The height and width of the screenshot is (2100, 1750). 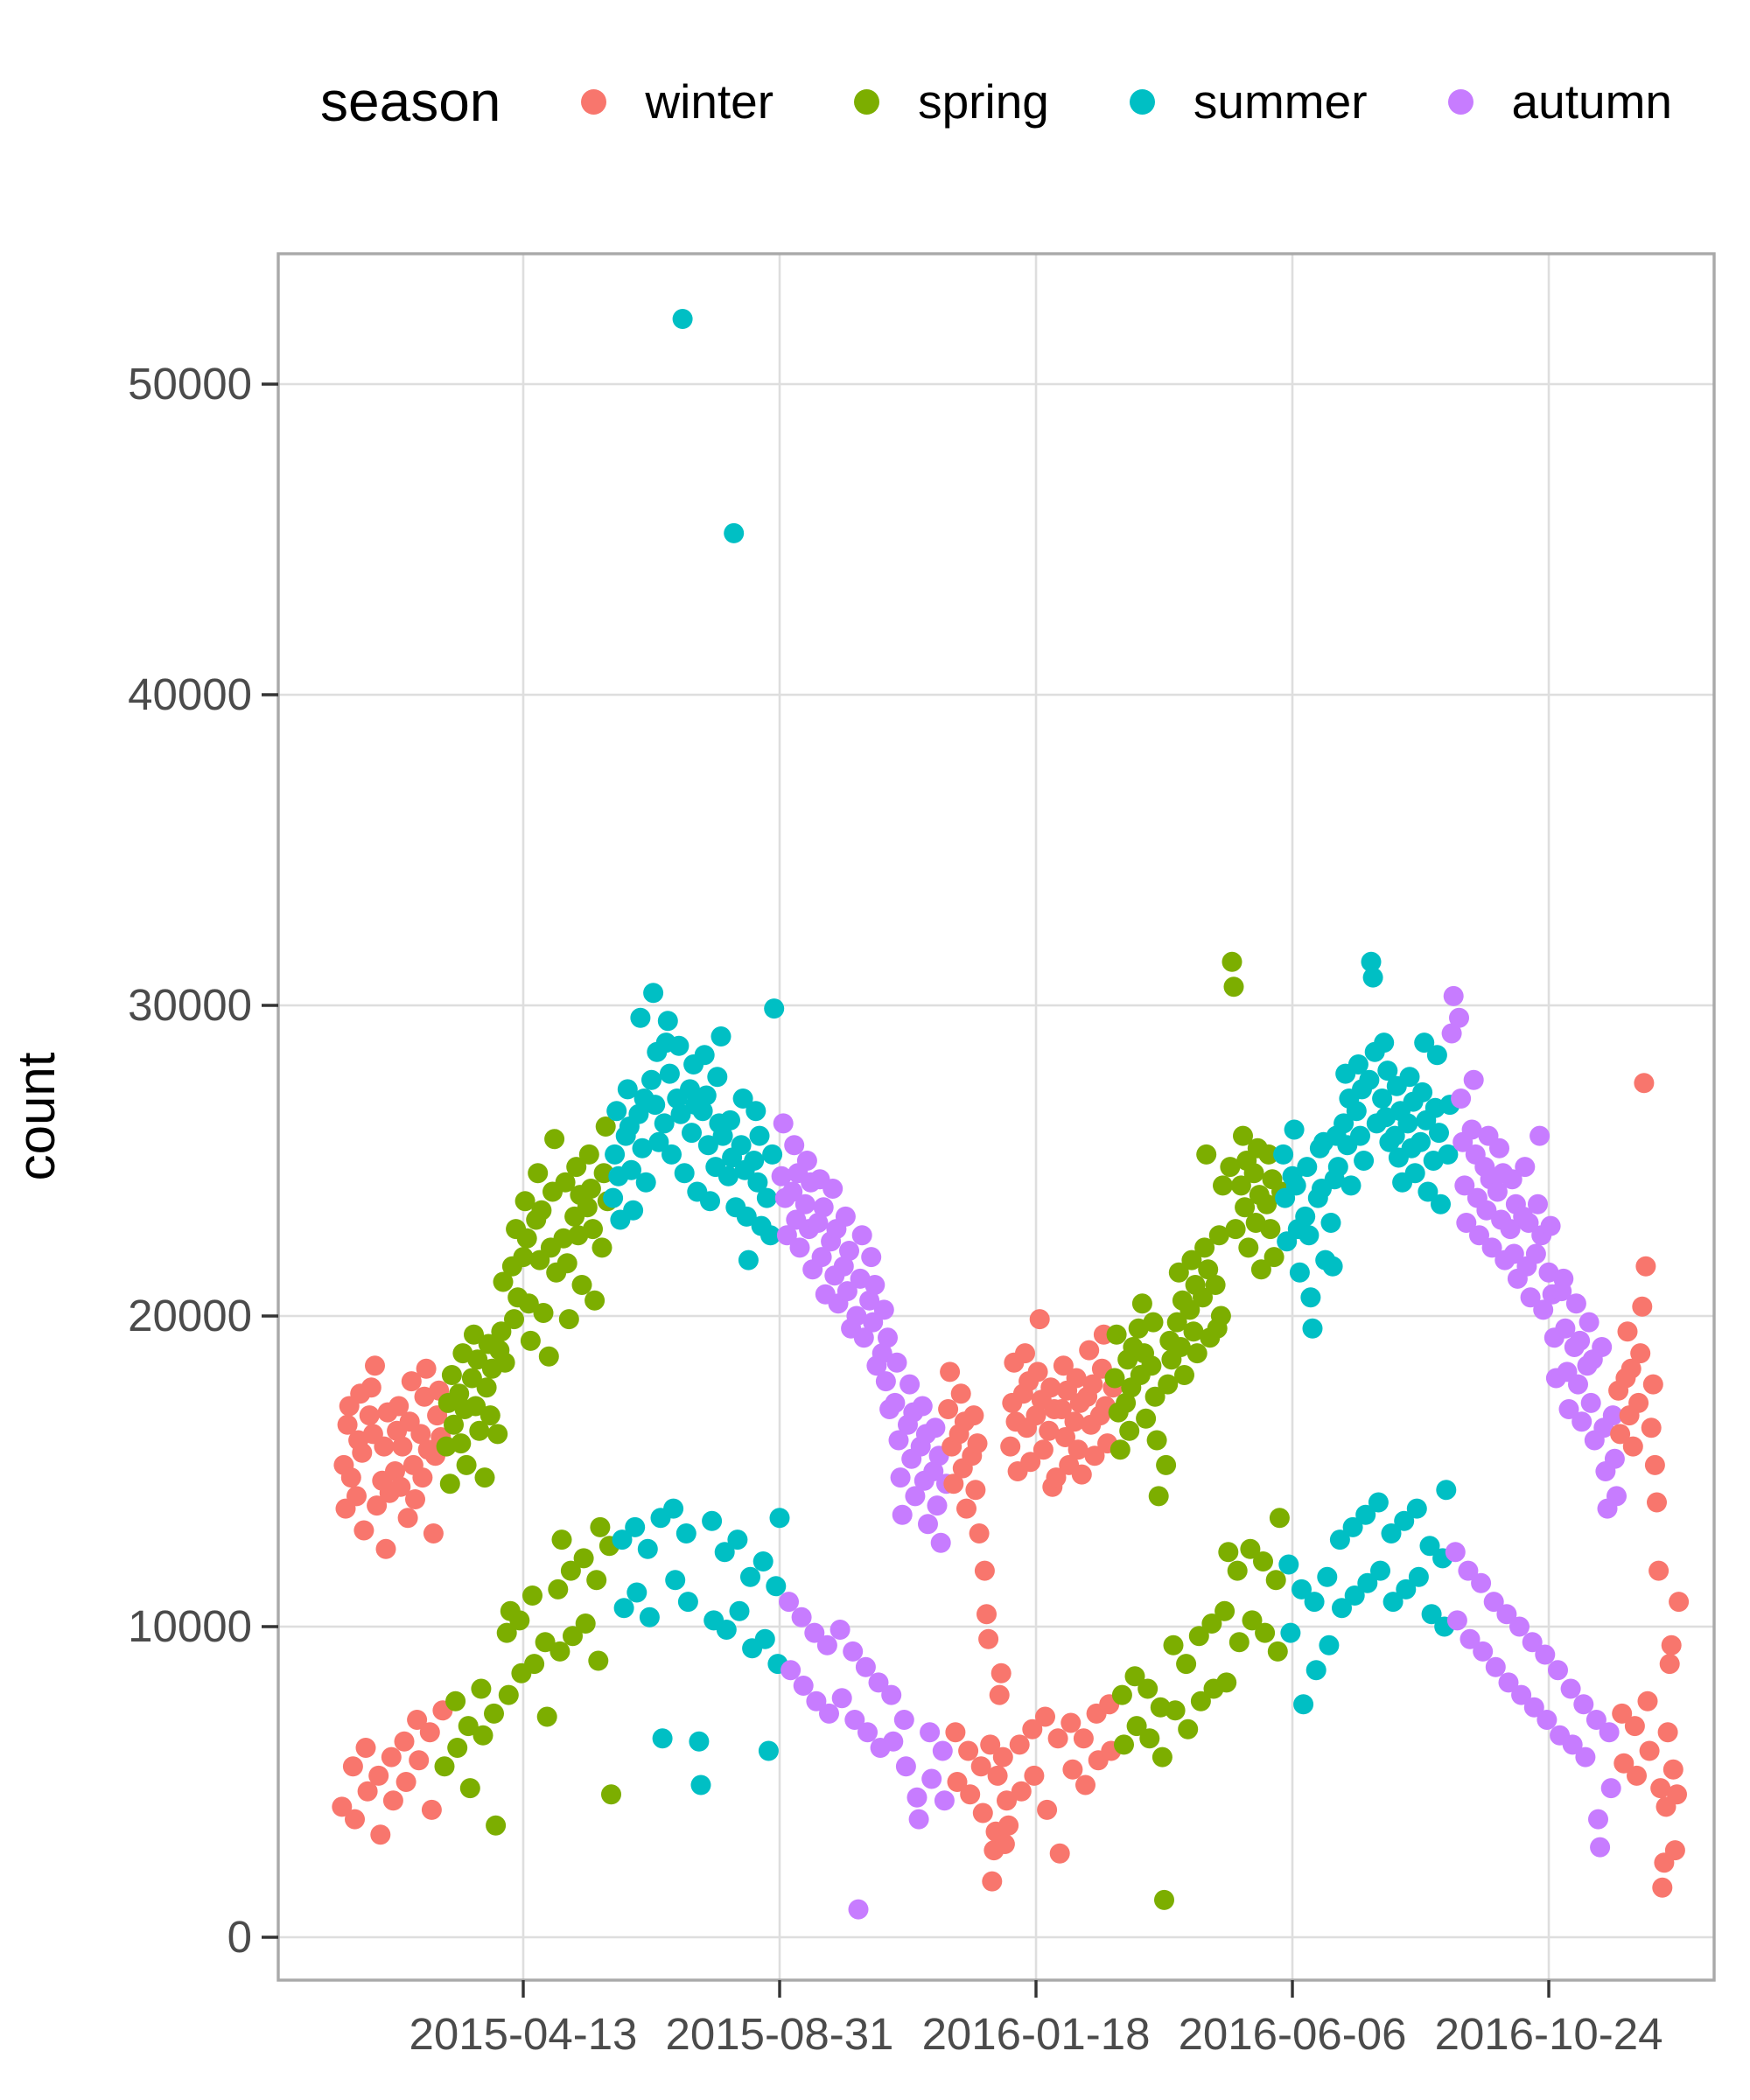 What do you see at coordinates (524, 2034) in the screenshot?
I see `x-tick-label: 2015-04-13` at bounding box center [524, 2034].